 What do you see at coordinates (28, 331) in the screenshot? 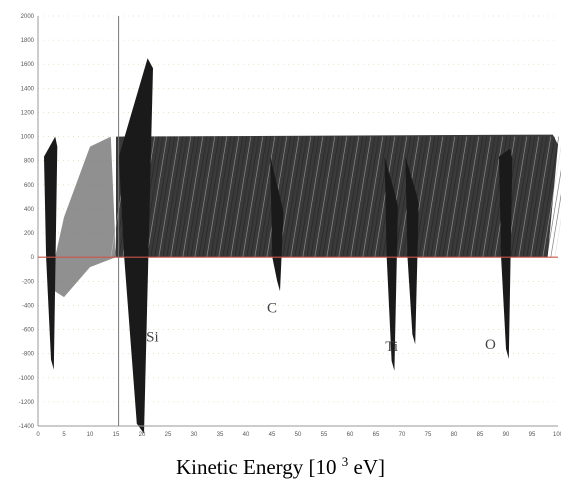
I see `y-tick-label: -600` at bounding box center [28, 331].